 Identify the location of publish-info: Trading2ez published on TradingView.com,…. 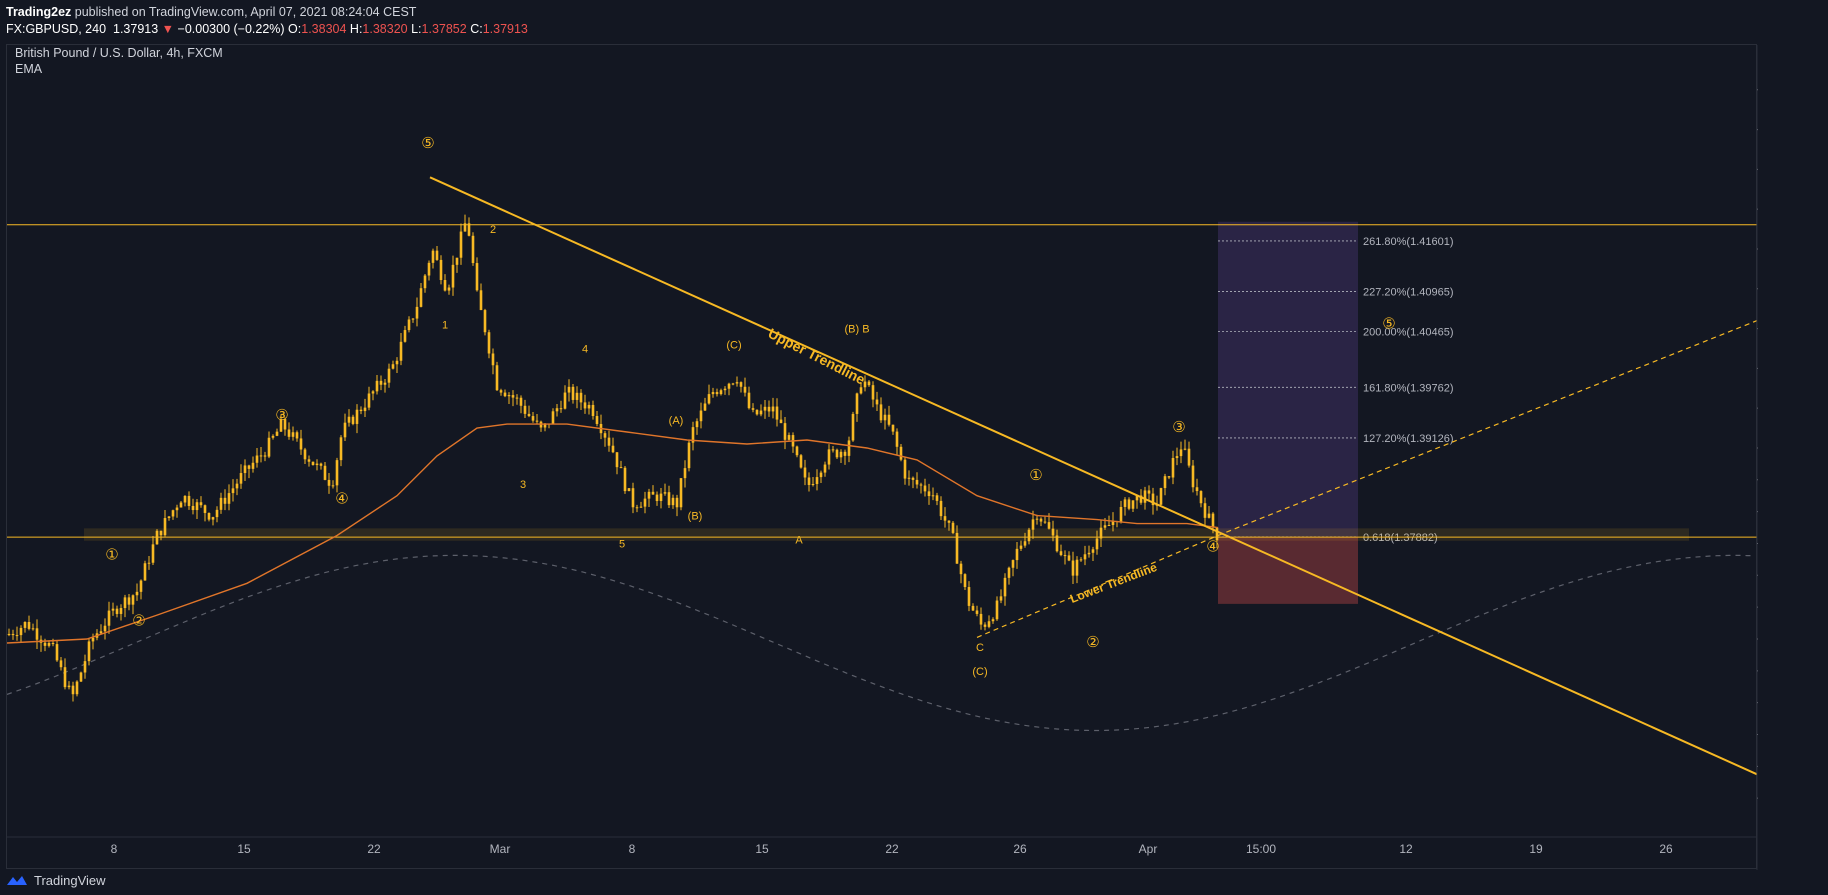
(211, 12).